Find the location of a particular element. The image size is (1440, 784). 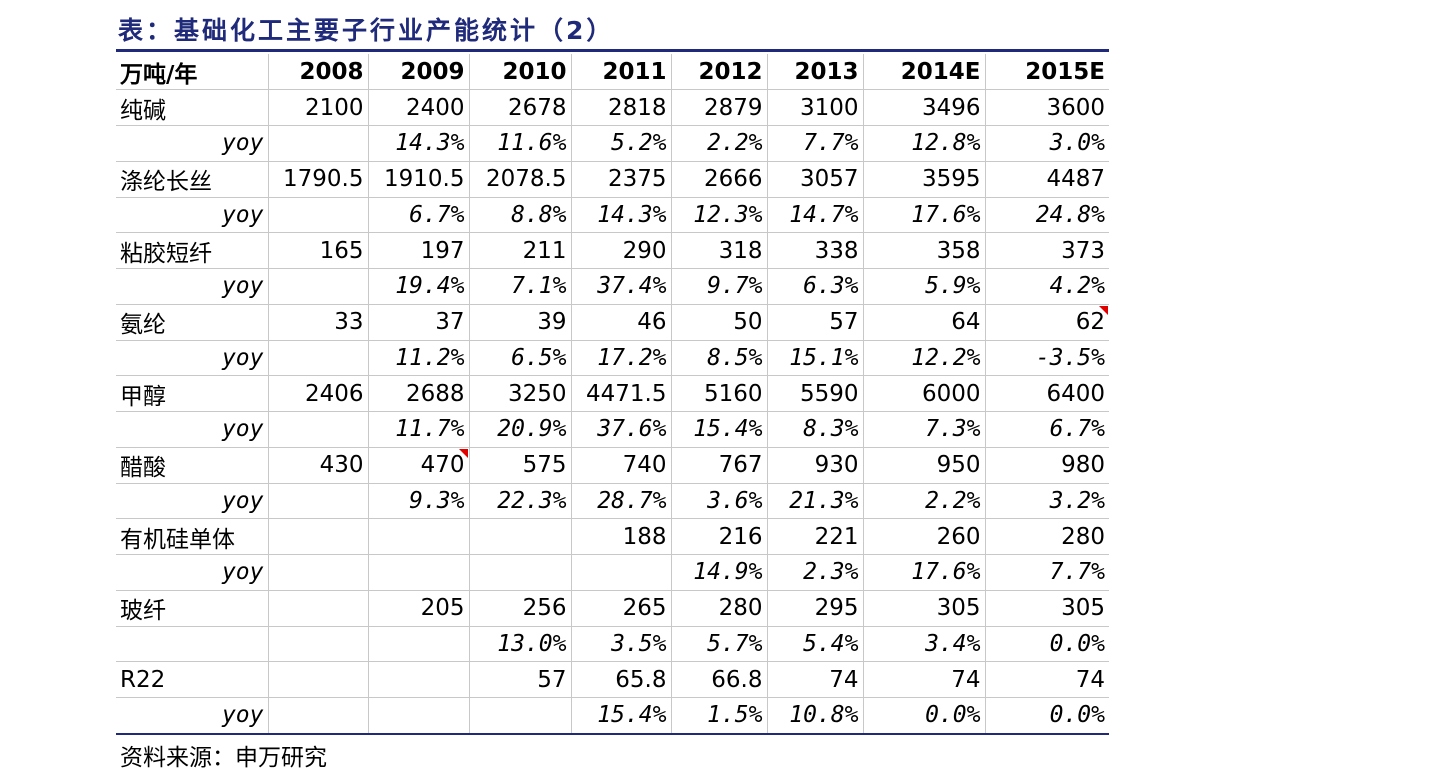

product-name: 粘胶短纤 is located at coordinates (192, 250).